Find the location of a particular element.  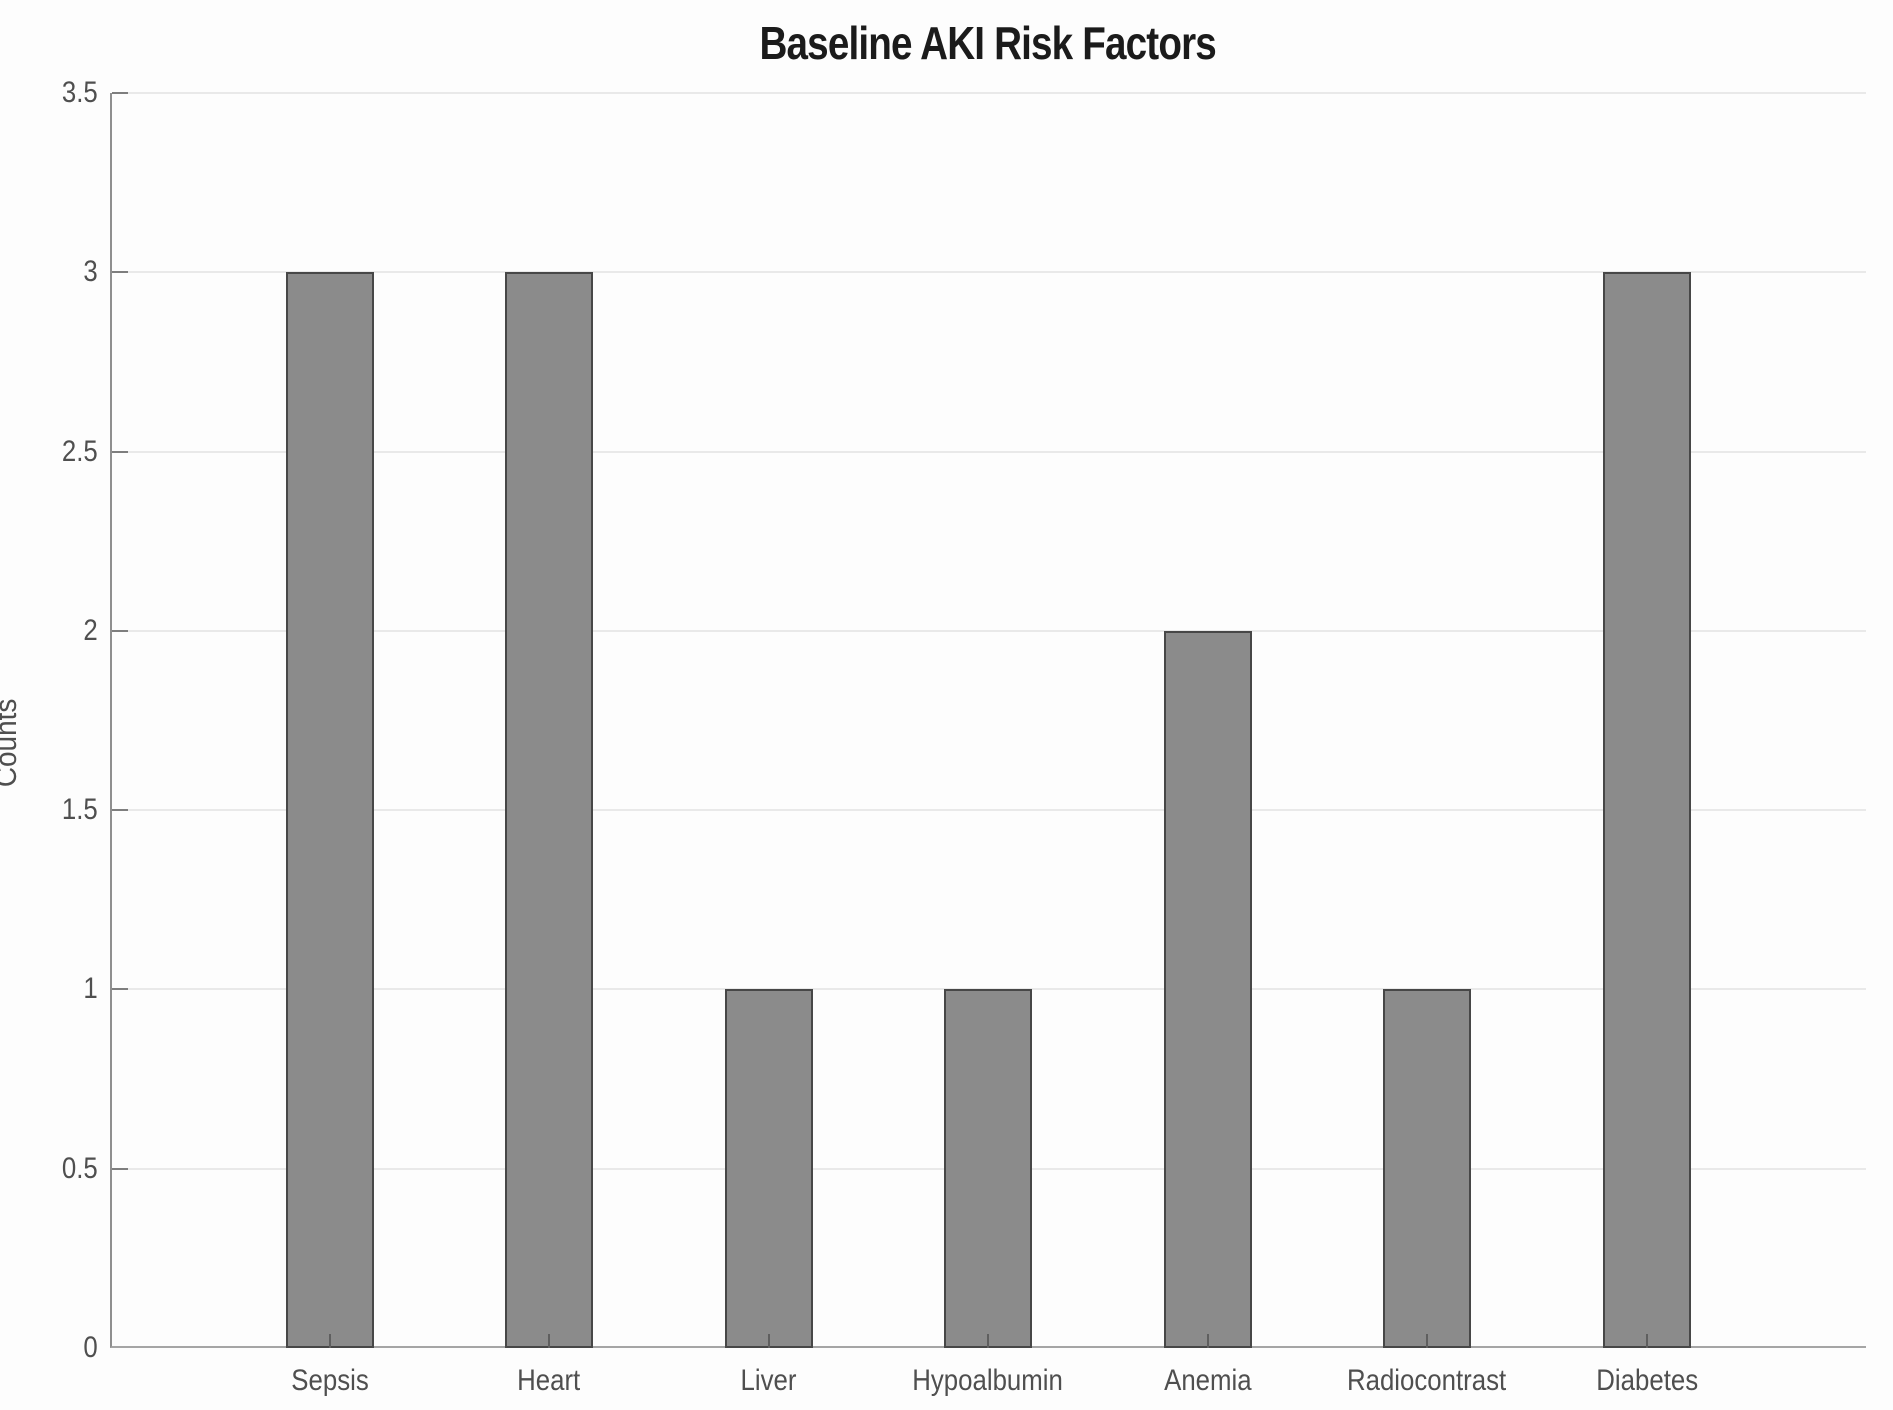

x-tick-label-text: Radiocontrast is located at coordinates (1427, 1380).